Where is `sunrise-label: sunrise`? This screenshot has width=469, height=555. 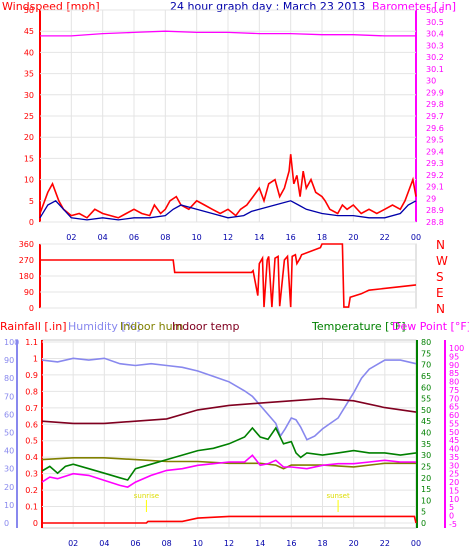
sunrise-label: sunrise is located at coordinates (146, 496).